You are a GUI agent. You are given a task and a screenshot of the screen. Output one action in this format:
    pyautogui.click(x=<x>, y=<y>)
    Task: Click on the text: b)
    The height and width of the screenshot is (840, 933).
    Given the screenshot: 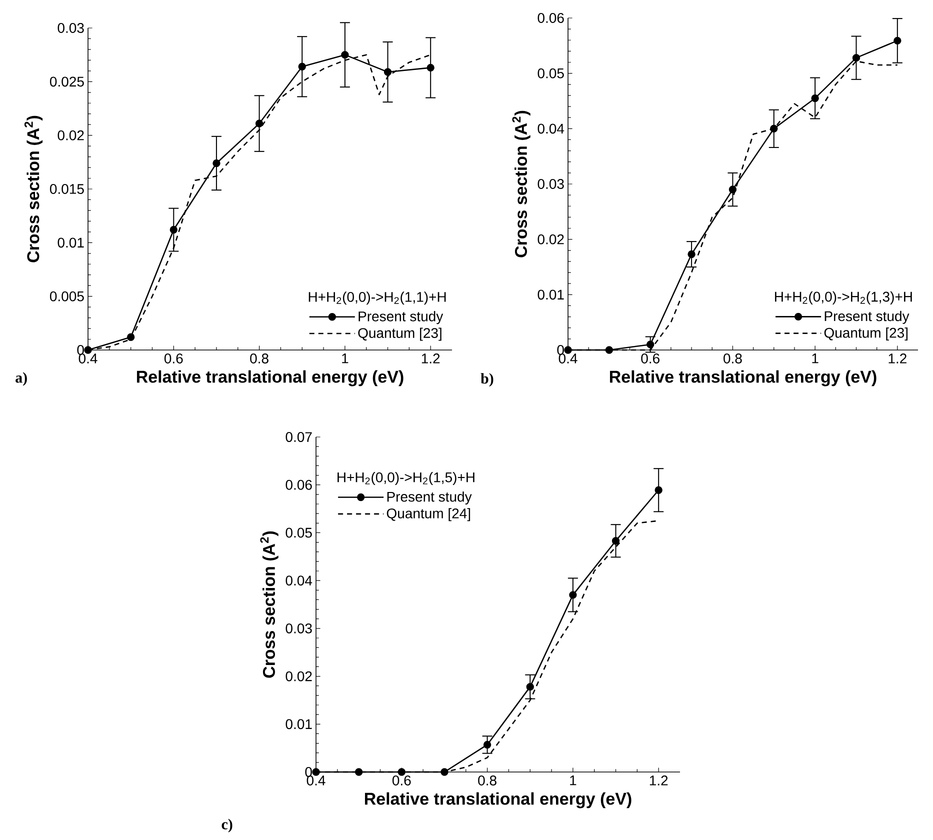 What is the action you would take?
    pyautogui.click(x=487, y=380)
    